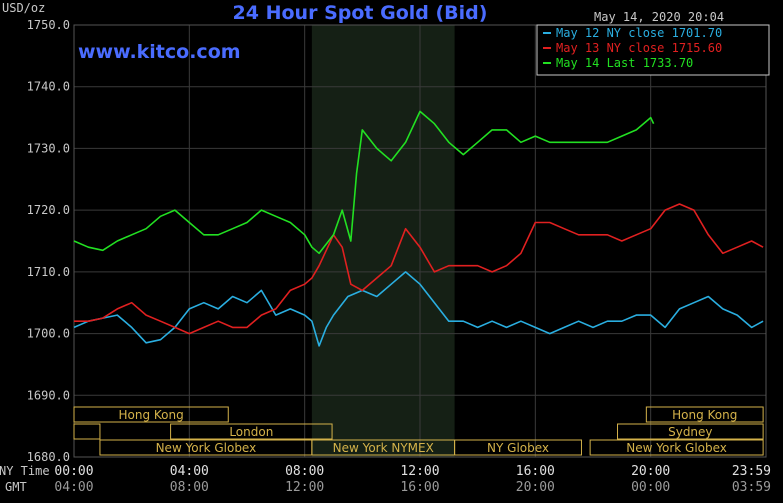 This screenshot has width=783, height=503. What do you see at coordinates (639, 33) in the screenshot?
I see `legend-entry: May 12 NY close 1701.70` at bounding box center [639, 33].